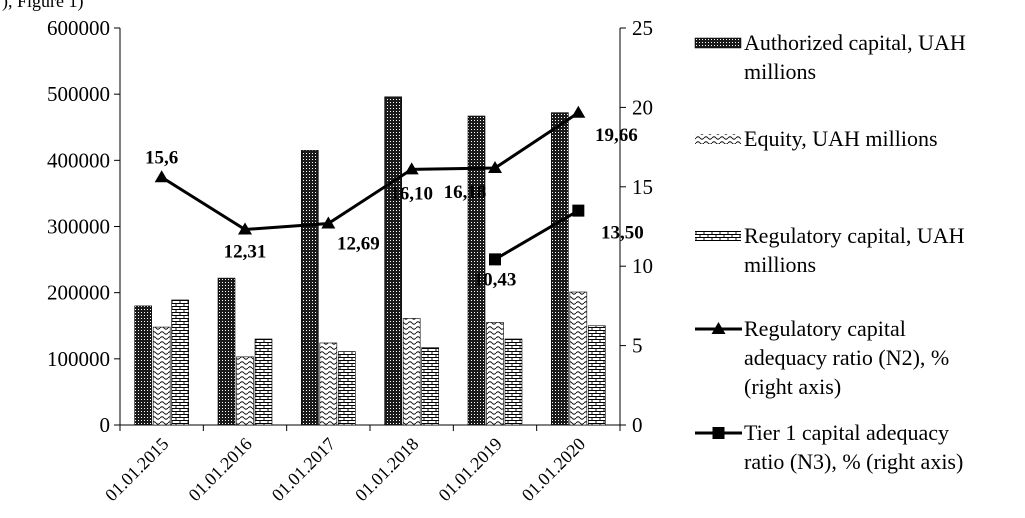 Image resolution: width=1025 pixels, height=518 pixels. Describe the element at coordinates (161, 157) in the screenshot. I see `data-label: 15,6` at that location.